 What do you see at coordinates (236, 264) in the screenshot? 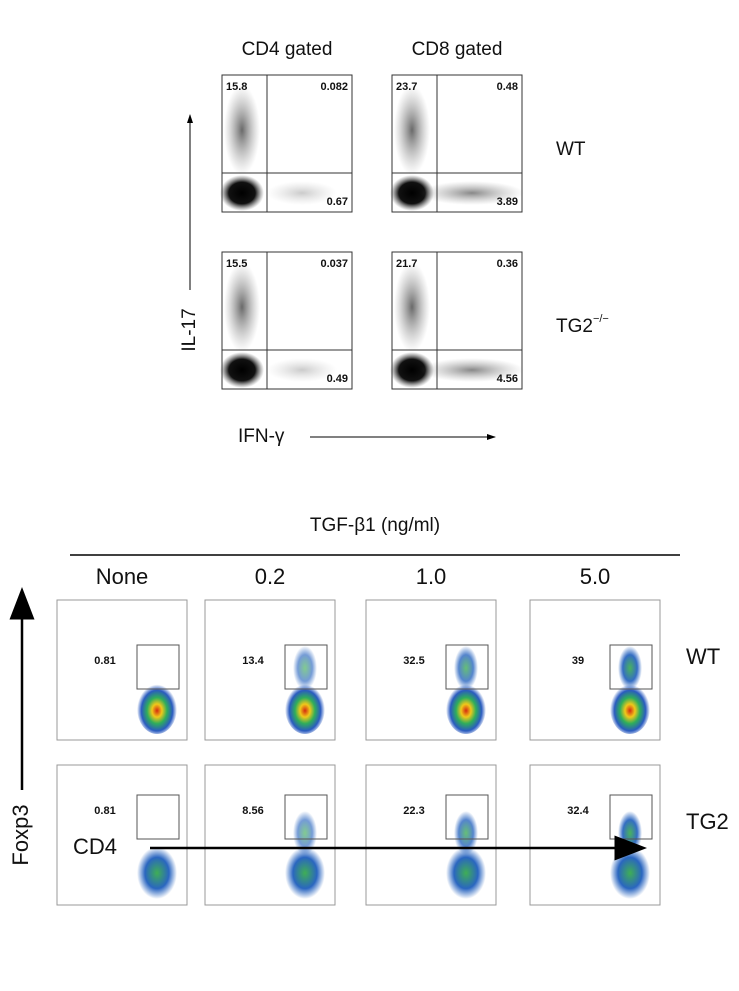
I see `quadrant-value: 15.5` at bounding box center [236, 264].